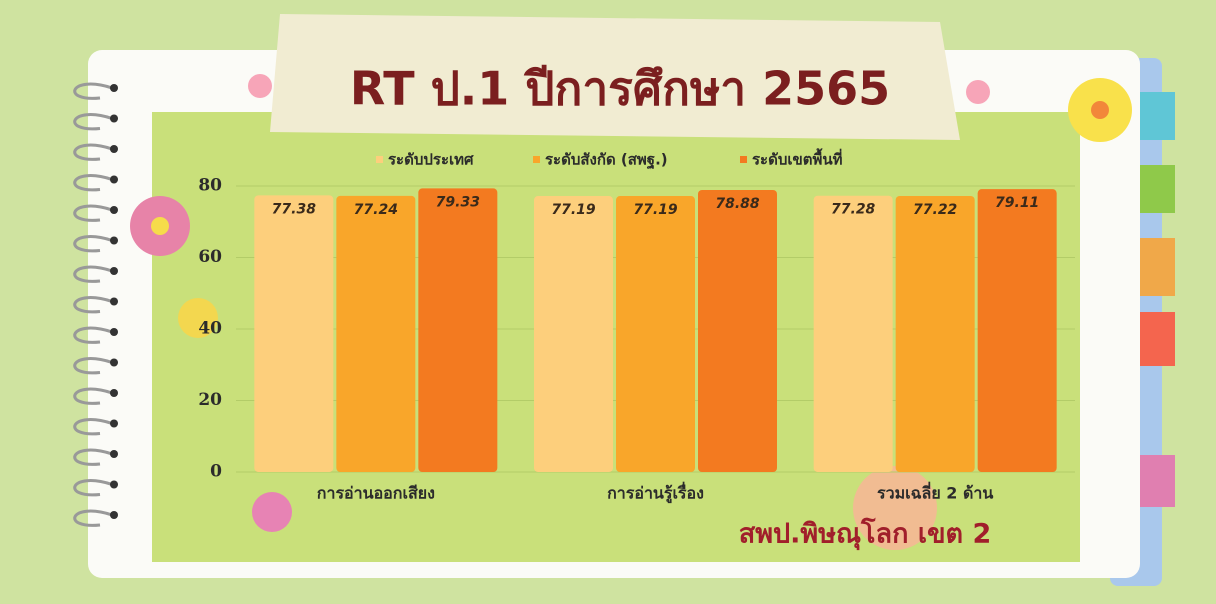 The height and width of the screenshot is (604, 1216). What do you see at coordinates (458, 202) in the screenshot?
I see `value-label: 79.33` at bounding box center [458, 202].